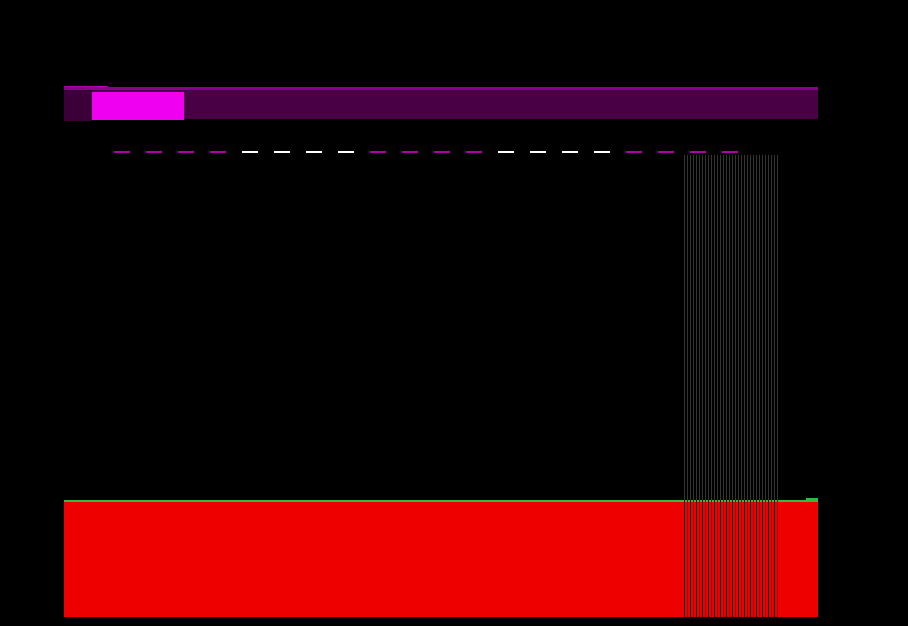  What do you see at coordinates (731, 558) in the screenshot?
I see `hatched-zone-ground-overlay` at bounding box center [731, 558].